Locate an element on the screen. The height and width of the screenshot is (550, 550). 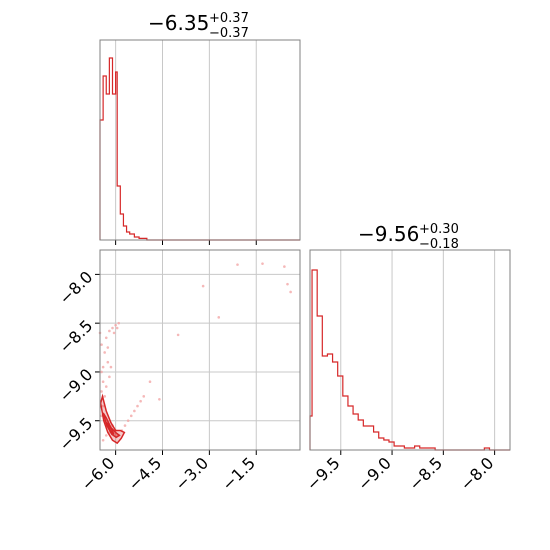
y-tick-label-2: −9.0 is located at coordinates (75, 385).